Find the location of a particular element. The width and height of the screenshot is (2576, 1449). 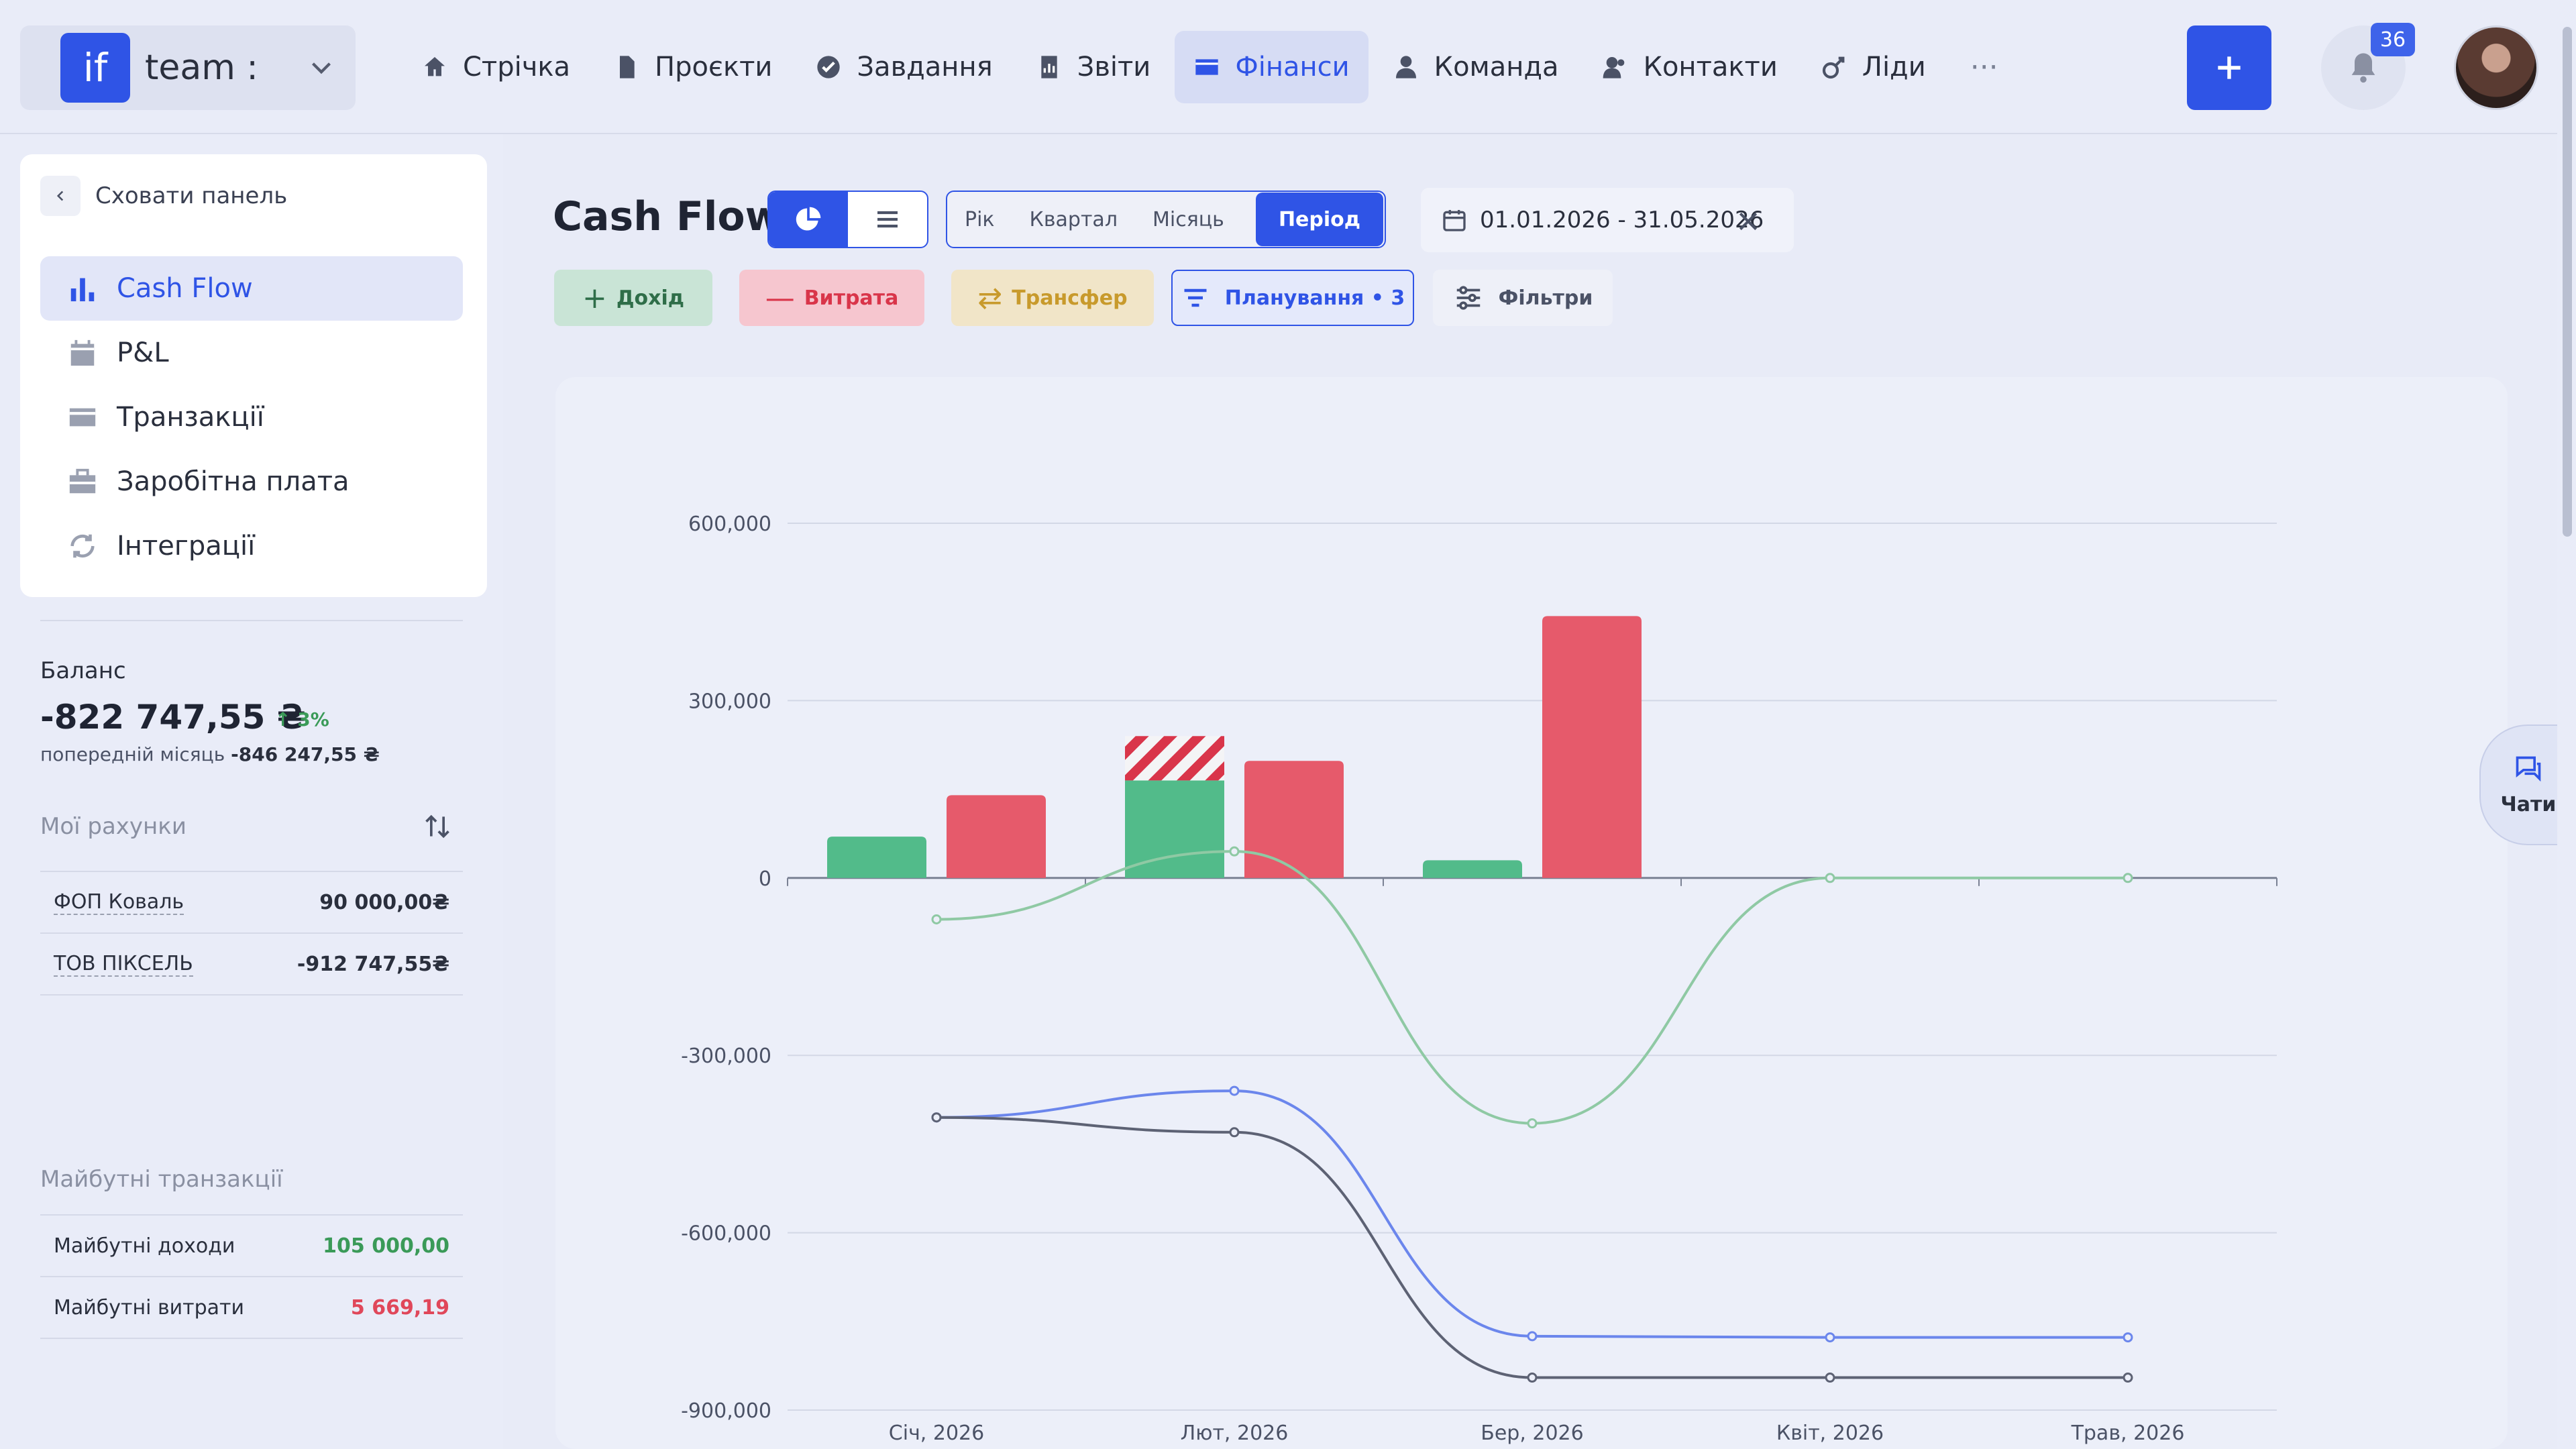

chats-label: Чати is located at coordinates (2528, 804).